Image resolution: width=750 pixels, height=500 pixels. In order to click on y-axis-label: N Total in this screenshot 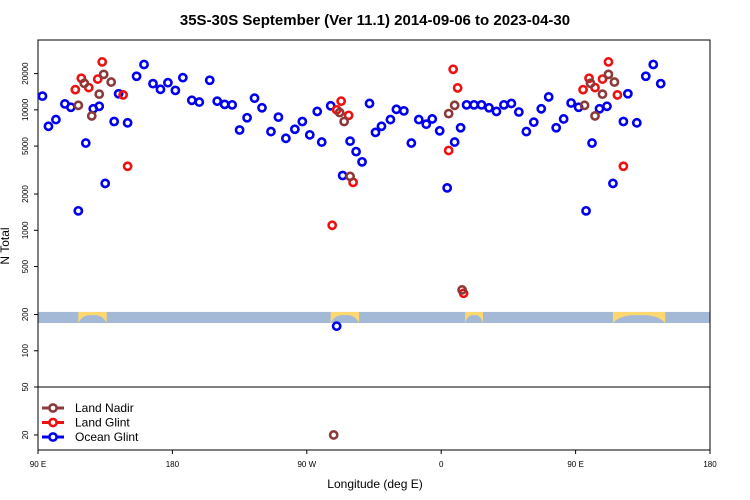, I will do `click(6, 245)`.